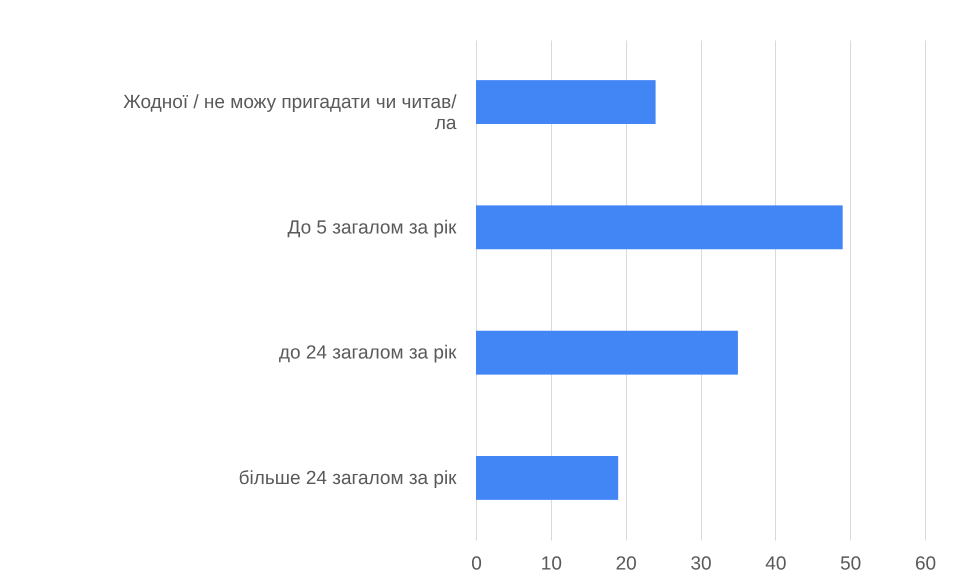 The width and height of the screenshot is (955, 583). Describe the element at coordinates (348, 478) in the screenshot. I see `y-tick-label: більше 24 загалом за рік` at that location.